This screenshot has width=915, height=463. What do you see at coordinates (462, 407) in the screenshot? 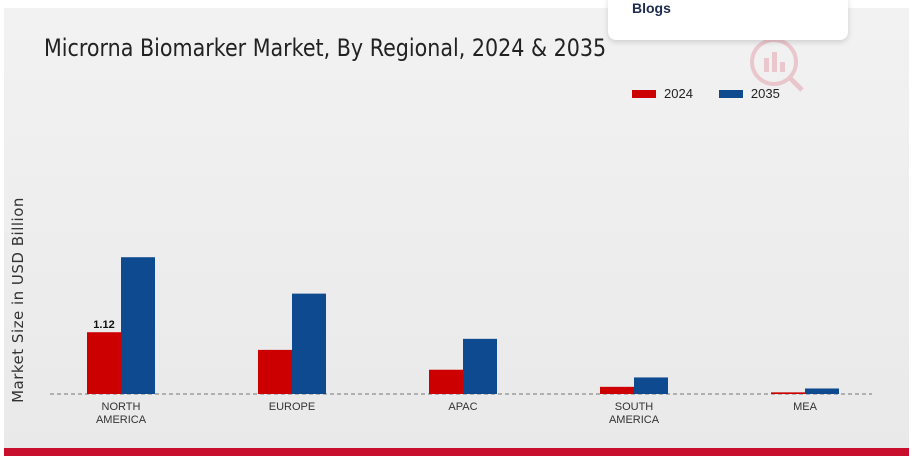
I see `x-tick-label: APAC` at bounding box center [462, 407].